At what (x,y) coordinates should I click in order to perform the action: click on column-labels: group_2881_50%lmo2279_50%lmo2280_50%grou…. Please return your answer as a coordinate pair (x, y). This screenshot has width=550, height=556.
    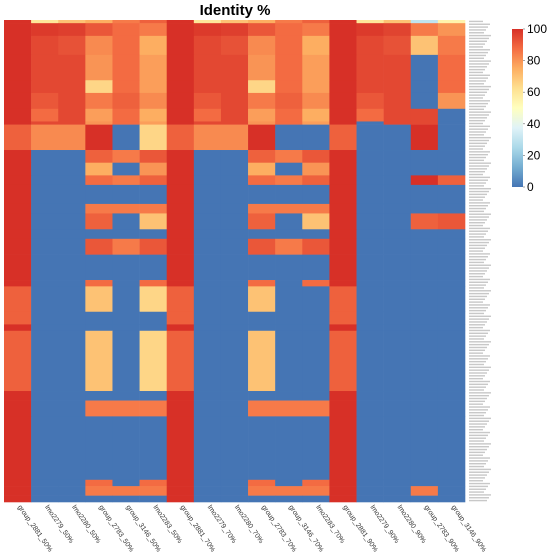
    Looking at the image, I should click on (251, 528).